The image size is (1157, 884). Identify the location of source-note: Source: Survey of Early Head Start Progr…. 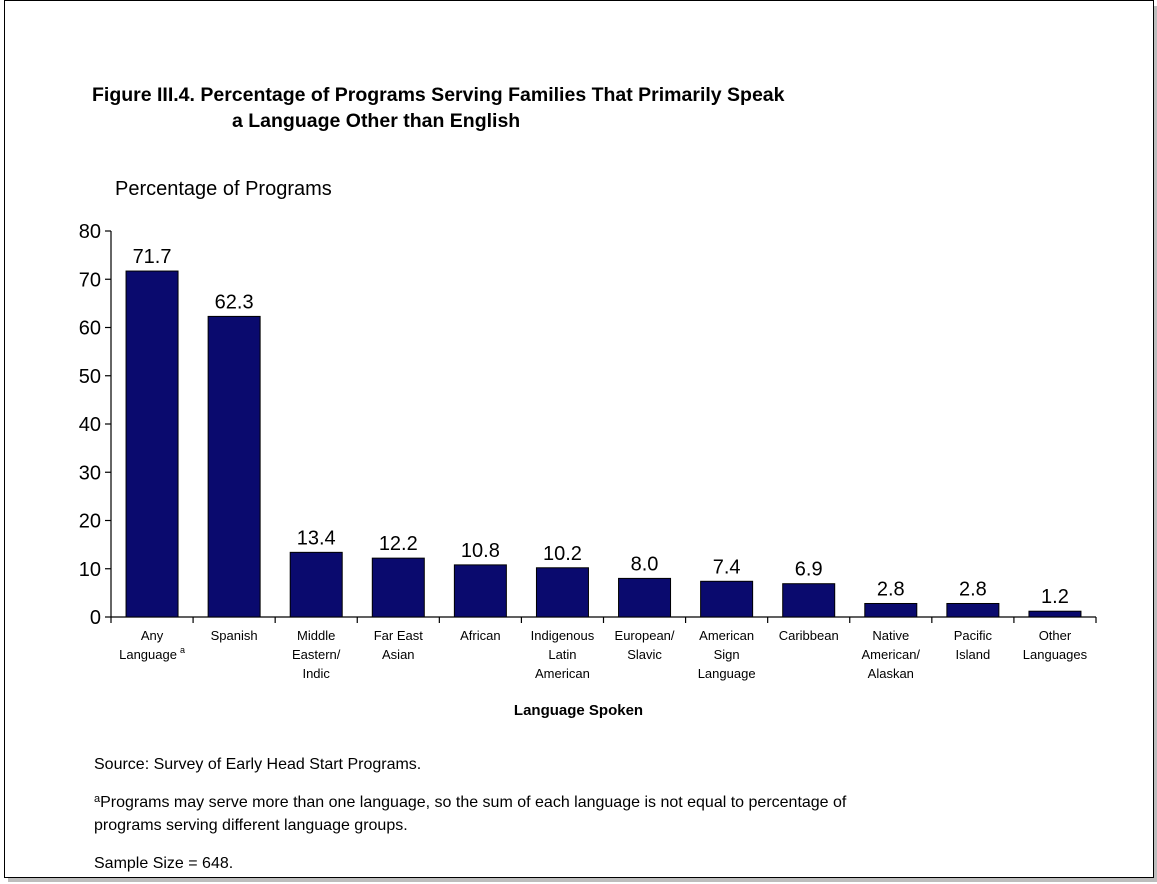
(258, 764).